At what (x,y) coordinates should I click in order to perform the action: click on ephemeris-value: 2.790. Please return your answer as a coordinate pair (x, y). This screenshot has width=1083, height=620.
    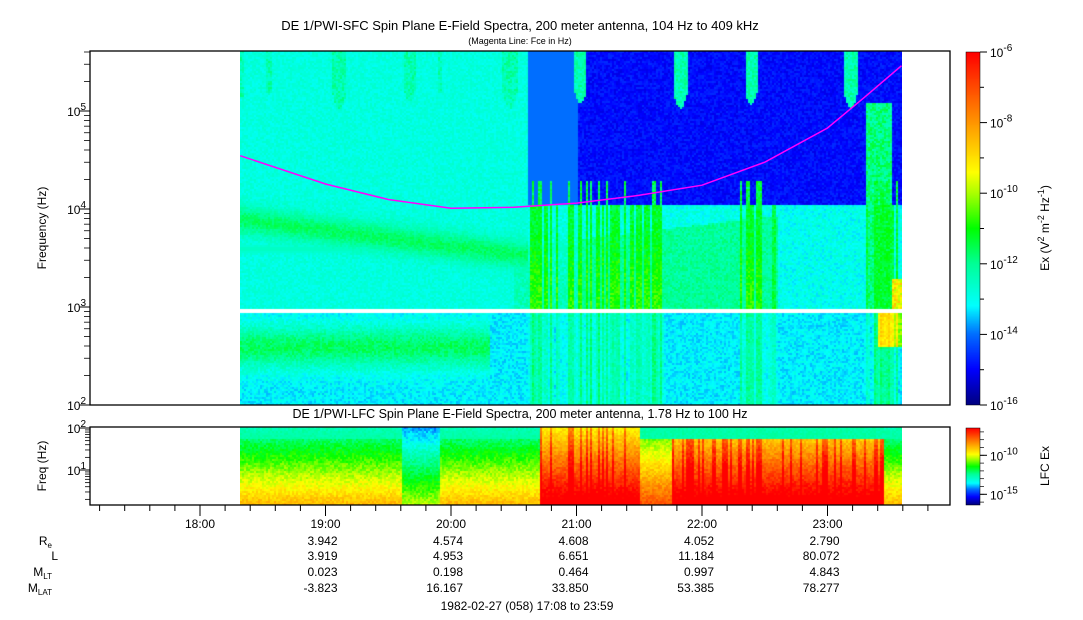
    Looking at the image, I should click on (824, 541).